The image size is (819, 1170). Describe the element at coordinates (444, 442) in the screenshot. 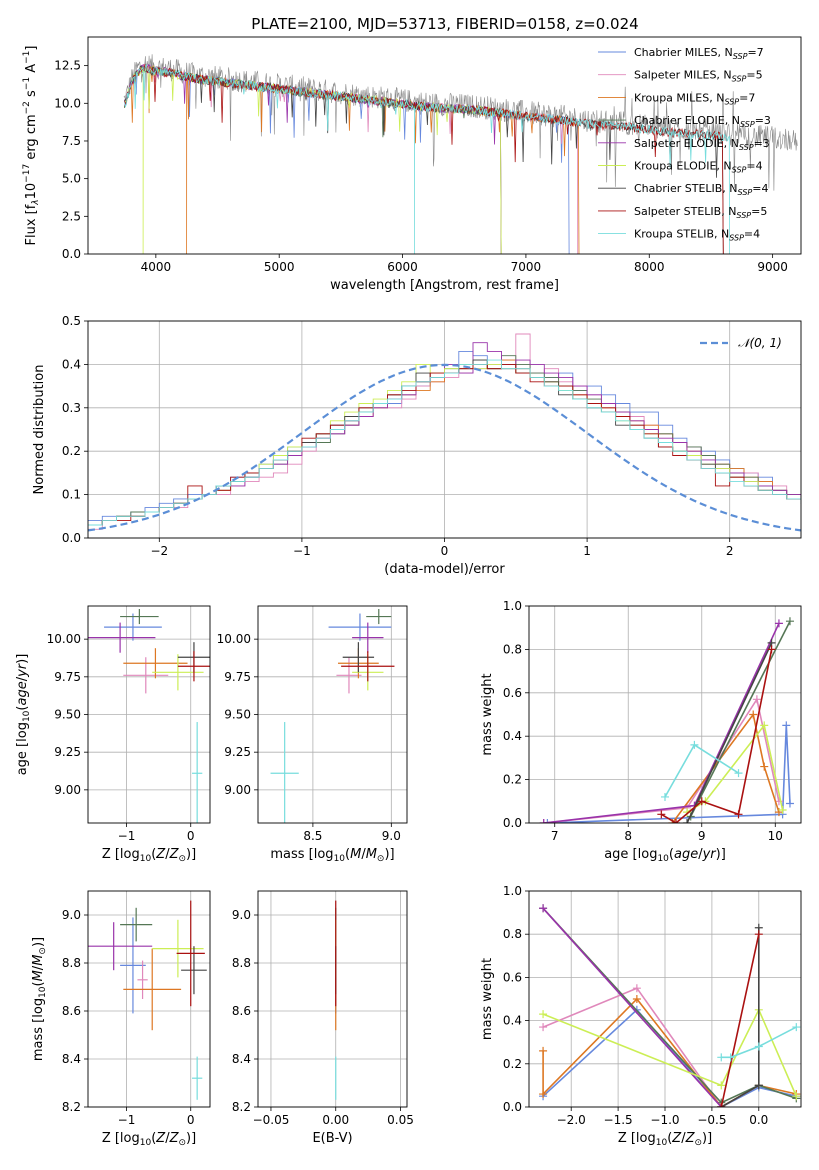

I see `histogram-step-line` at that location.